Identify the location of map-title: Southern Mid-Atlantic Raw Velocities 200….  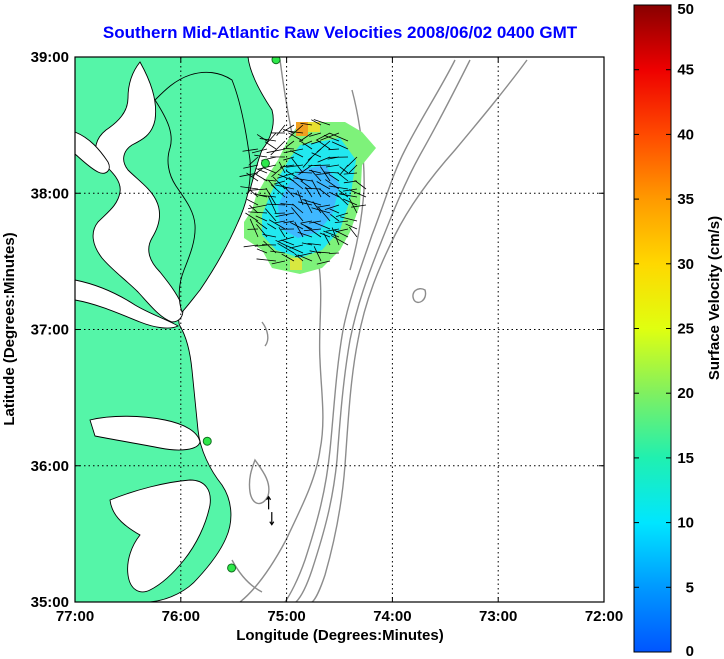
(340, 32).